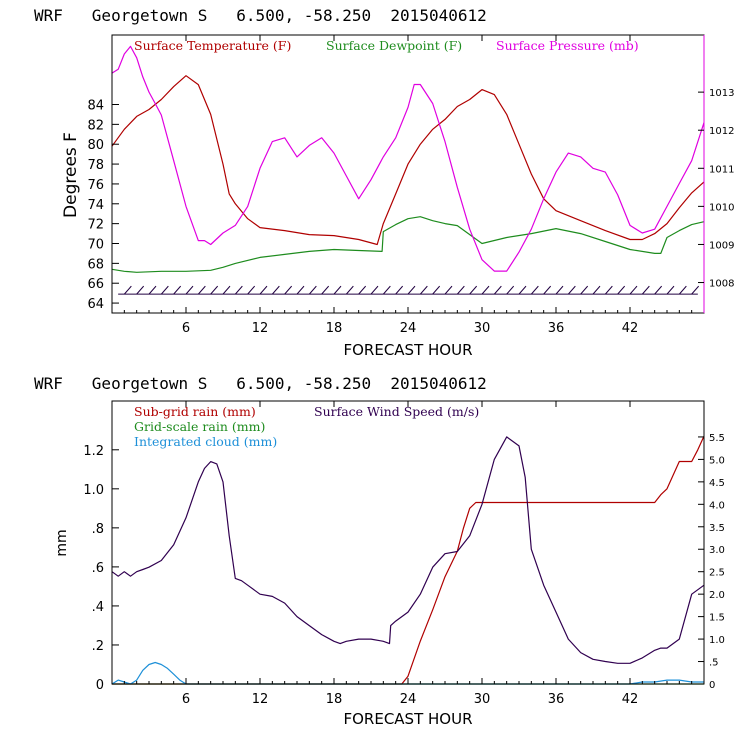 The width and height of the screenshot is (740, 740). What do you see at coordinates (717, 573) in the screenshot?
I see `y2-tick-label: 2.5` at bounding box center [717, 573].